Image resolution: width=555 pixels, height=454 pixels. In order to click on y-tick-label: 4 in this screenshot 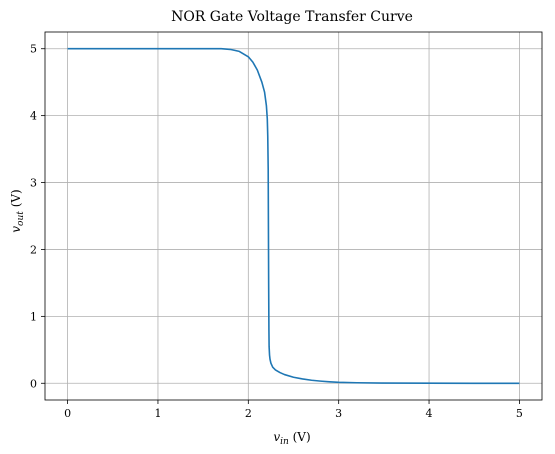, I will do `click(33, 116)`.